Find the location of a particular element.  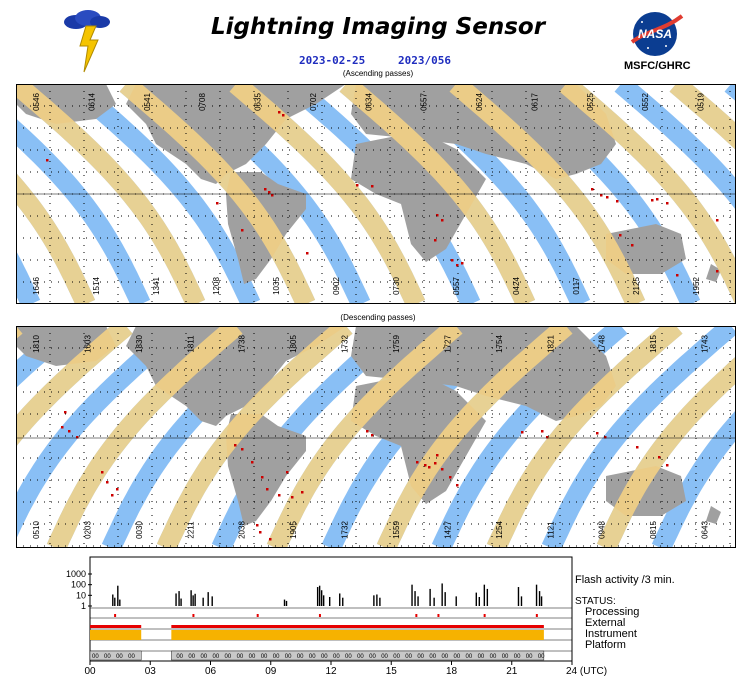

pass-time-label: 1743 is located at coordinates (705, 344).